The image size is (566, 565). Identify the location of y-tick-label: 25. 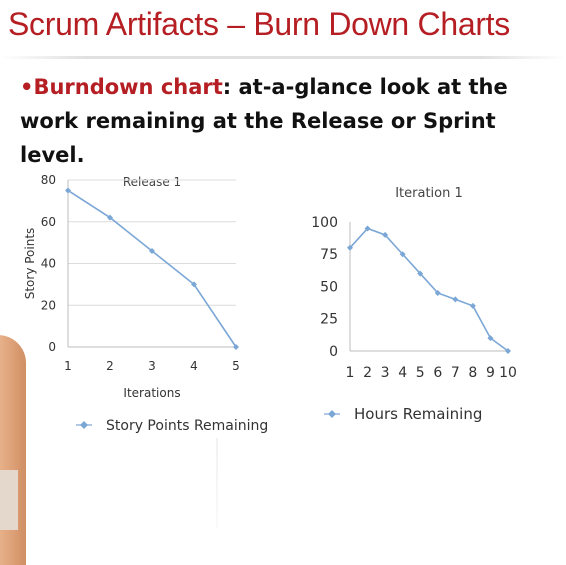
(329, 320).